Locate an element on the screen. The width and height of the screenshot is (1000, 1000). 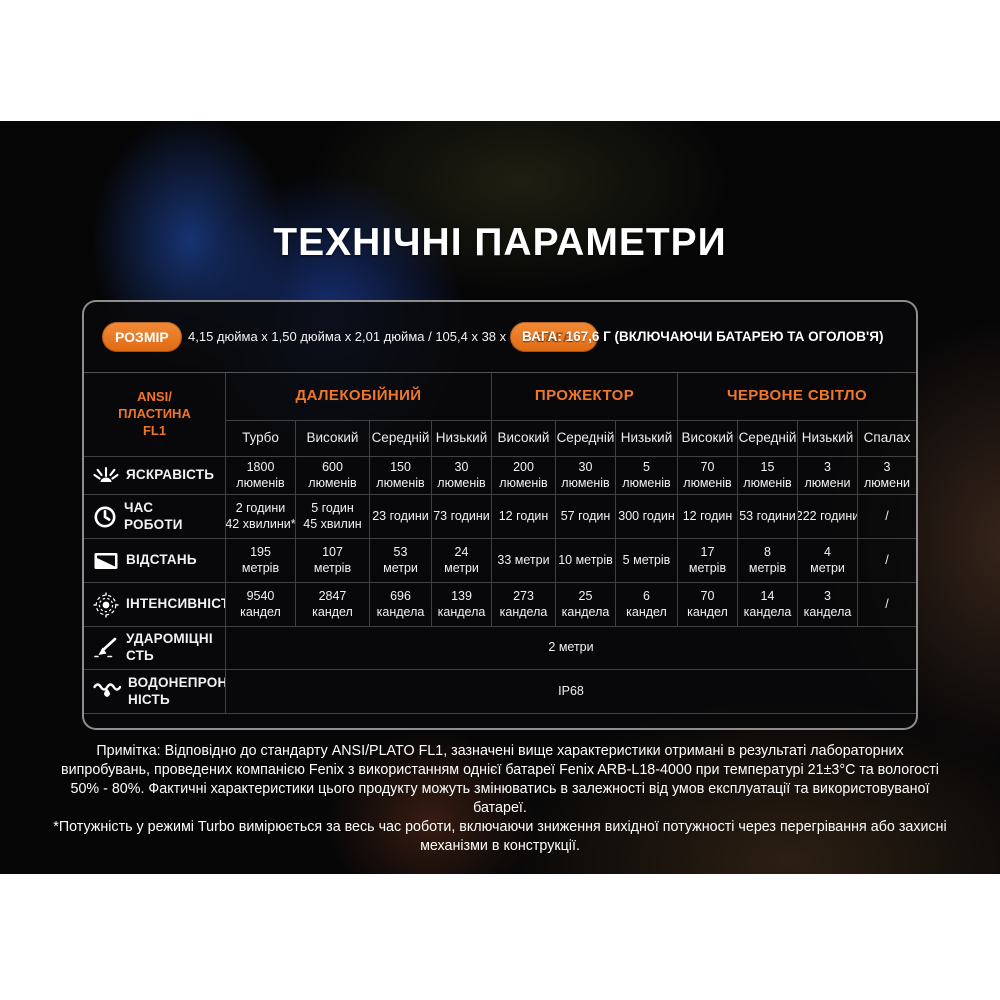
mode-header-4: Низький is located at coordinates (462, 439).